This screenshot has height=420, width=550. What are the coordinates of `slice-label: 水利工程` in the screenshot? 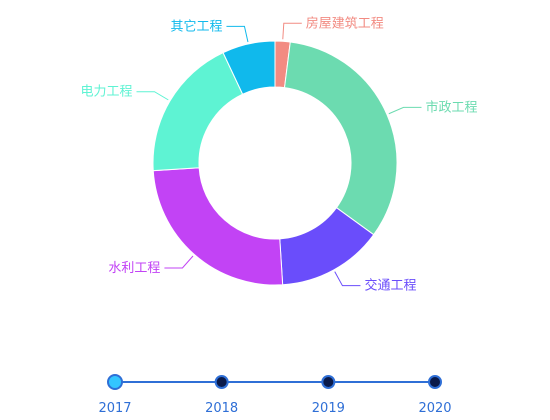 It's located at (134, 268).